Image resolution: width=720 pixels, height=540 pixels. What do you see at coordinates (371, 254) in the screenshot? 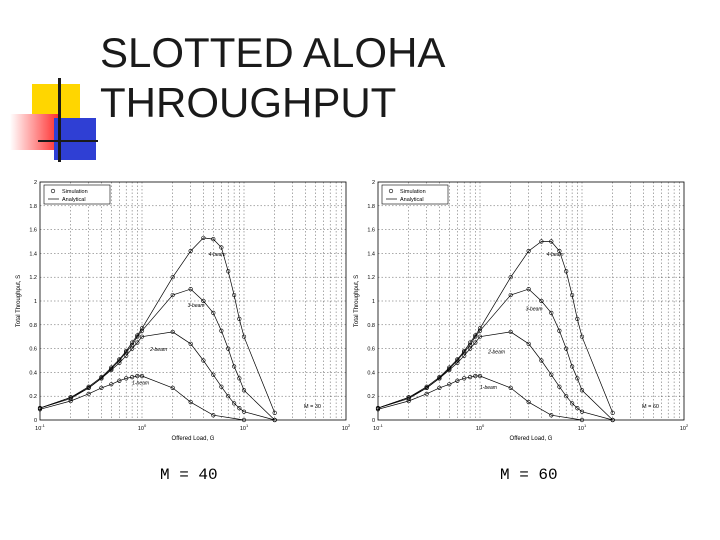
I see `y-tick-label: 1.4` at bounding box center [371, 254].